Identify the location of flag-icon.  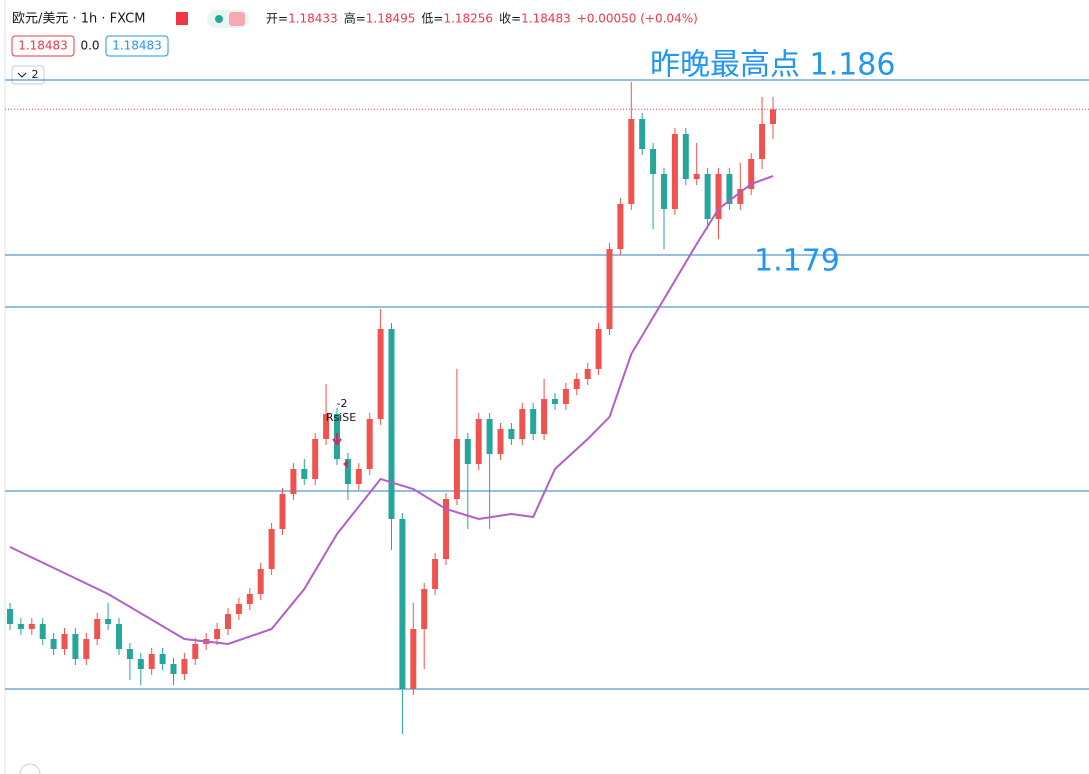
(182, 18).